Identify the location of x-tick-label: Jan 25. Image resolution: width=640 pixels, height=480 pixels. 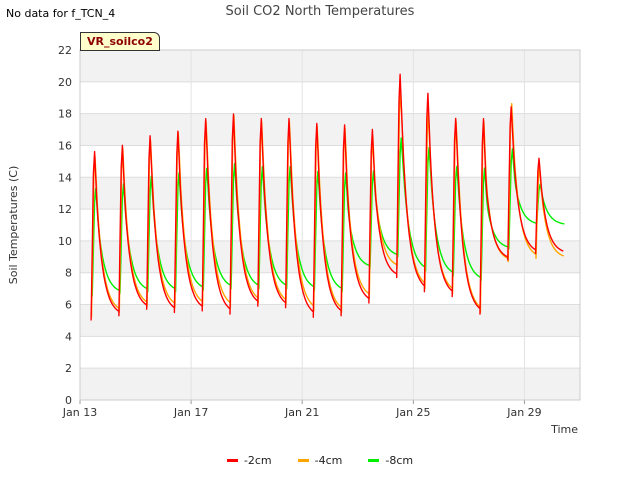
(412, 412).